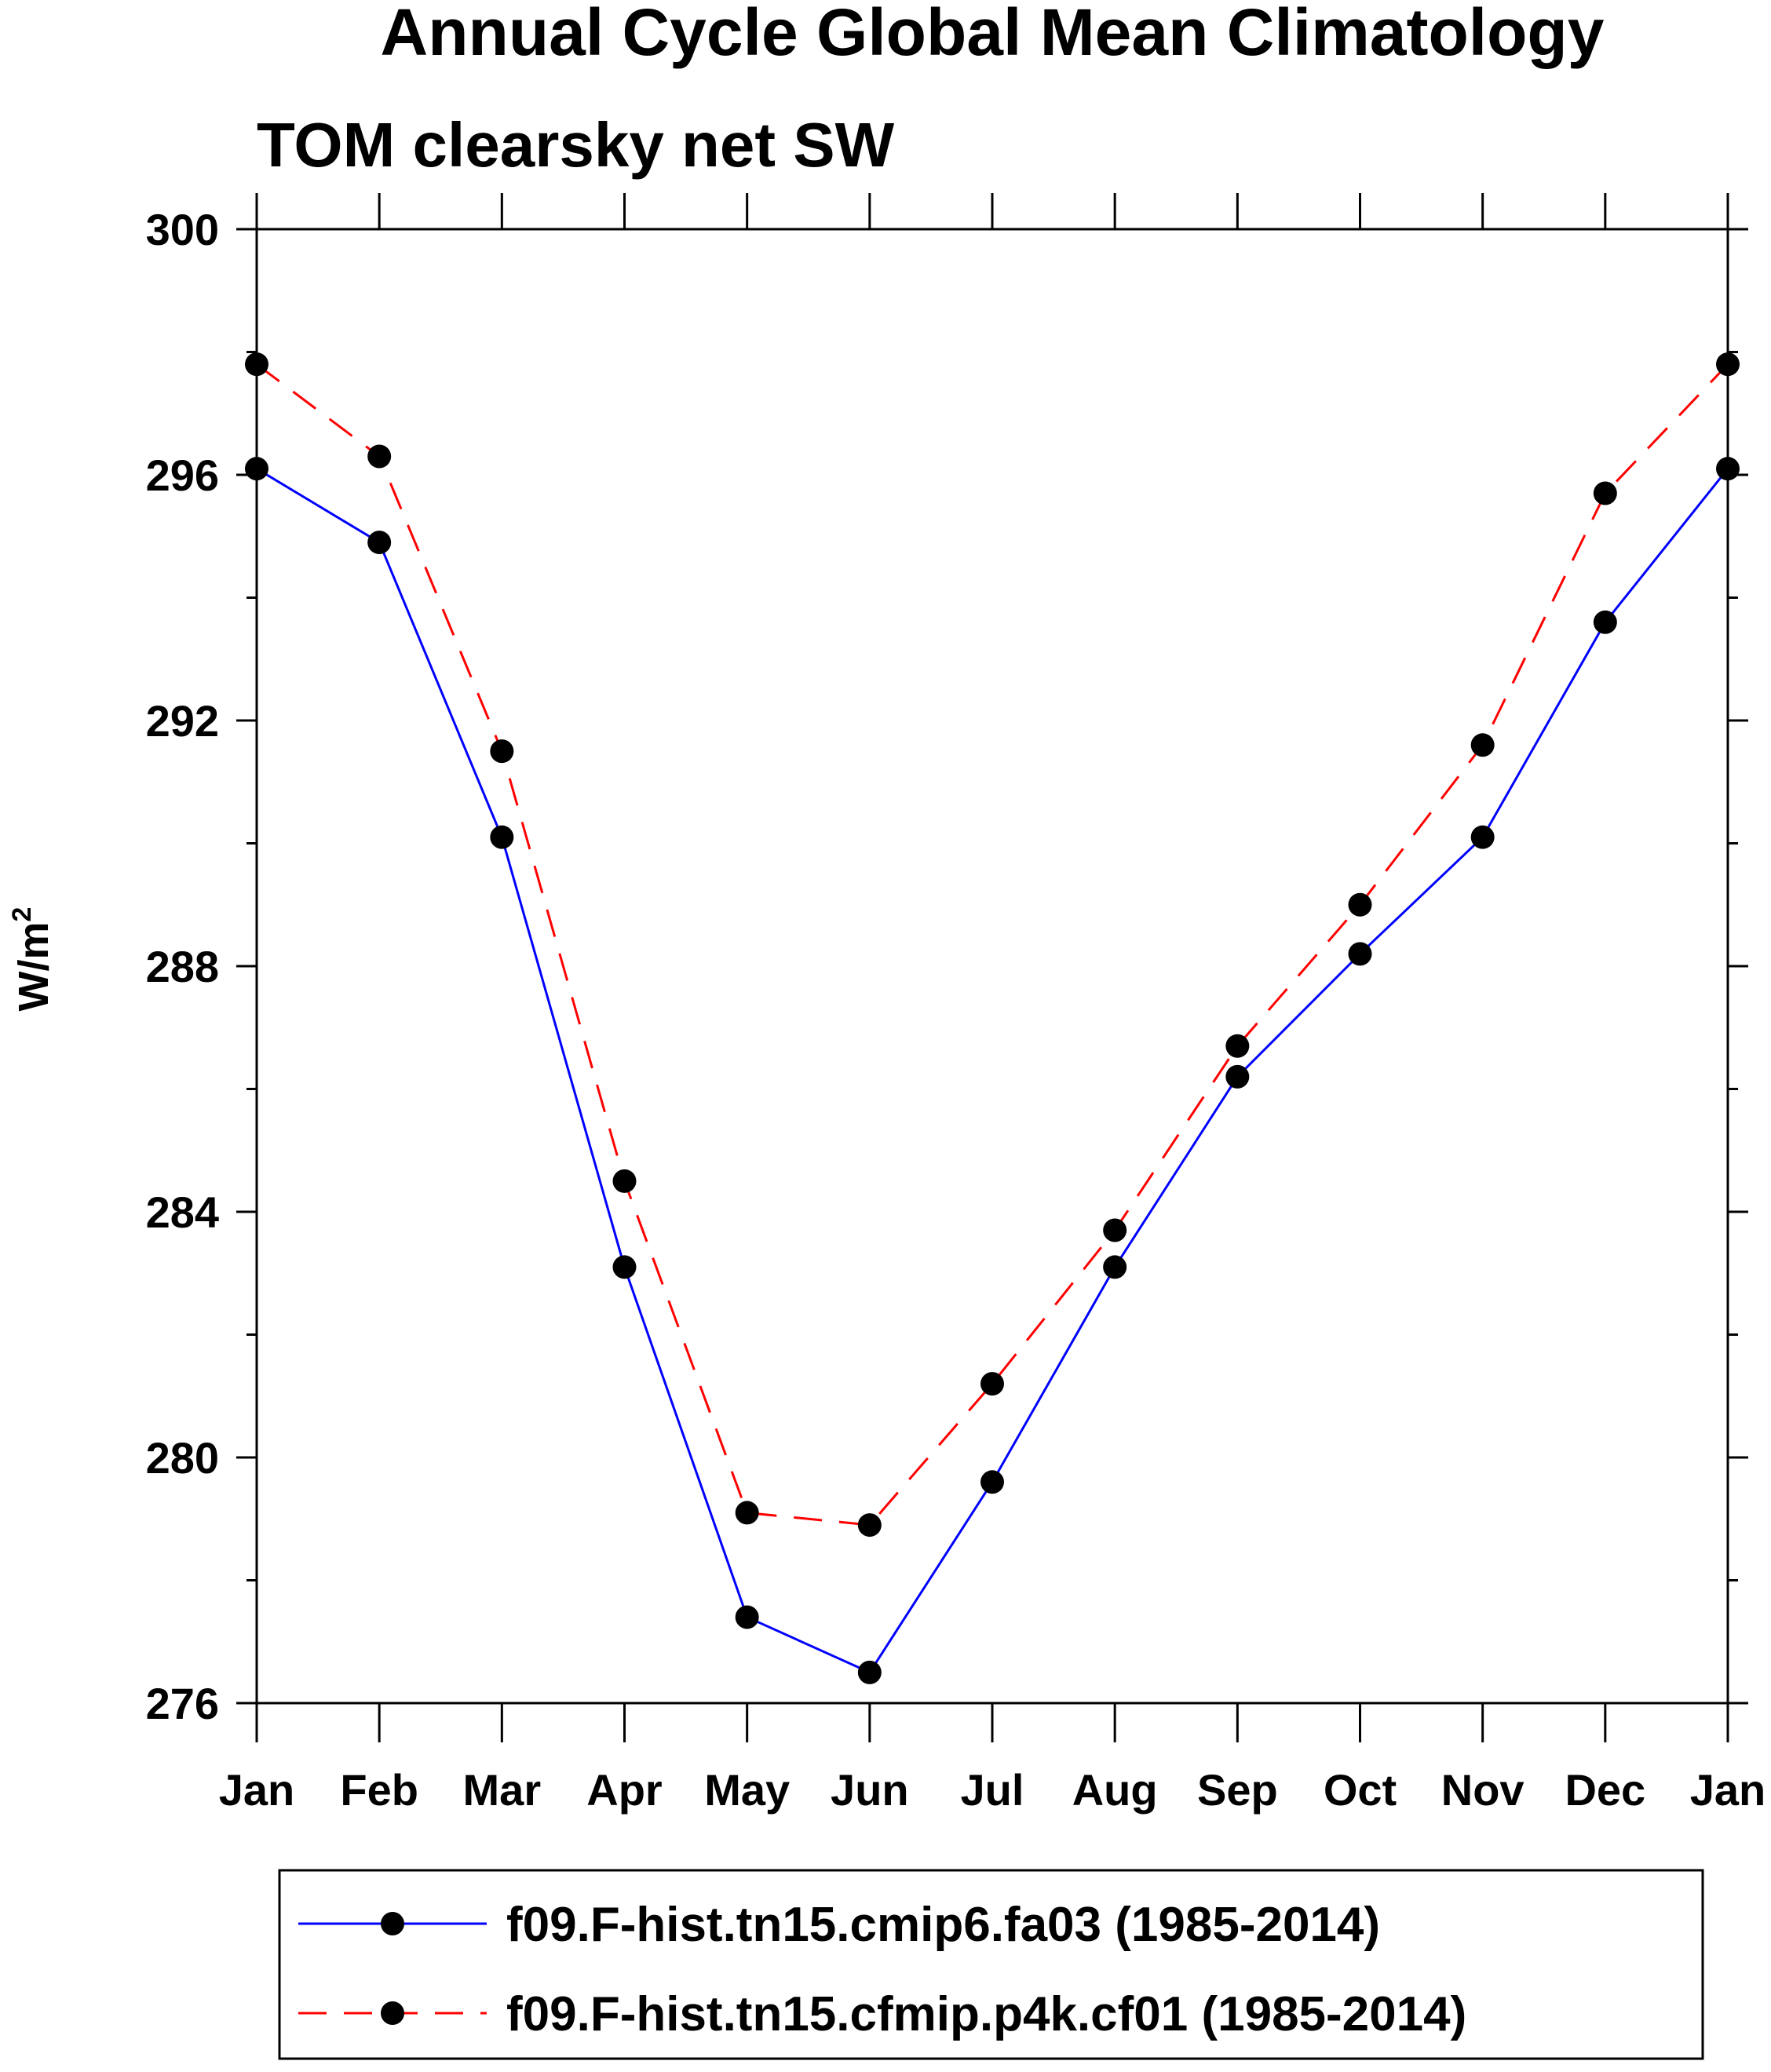 This screenshot has height=2072, width=1771. I want to click on chart-title: Annual Cycle Global Mean Climatology, so click(993, 34).